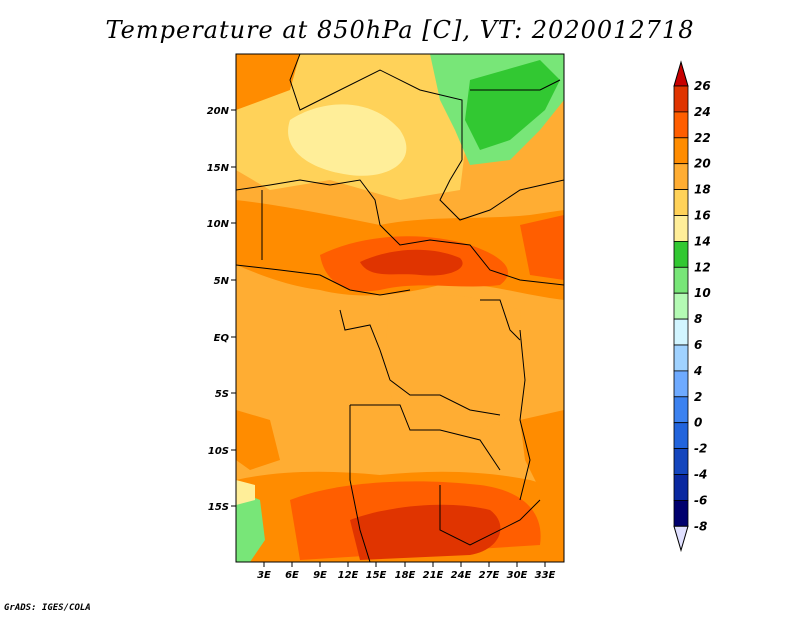 The image size is (800, 618). What do you see at coordinates (702, 293) in the screenshot?
I see `colorbar-level-label: 10` at bounding box center [702, 293].